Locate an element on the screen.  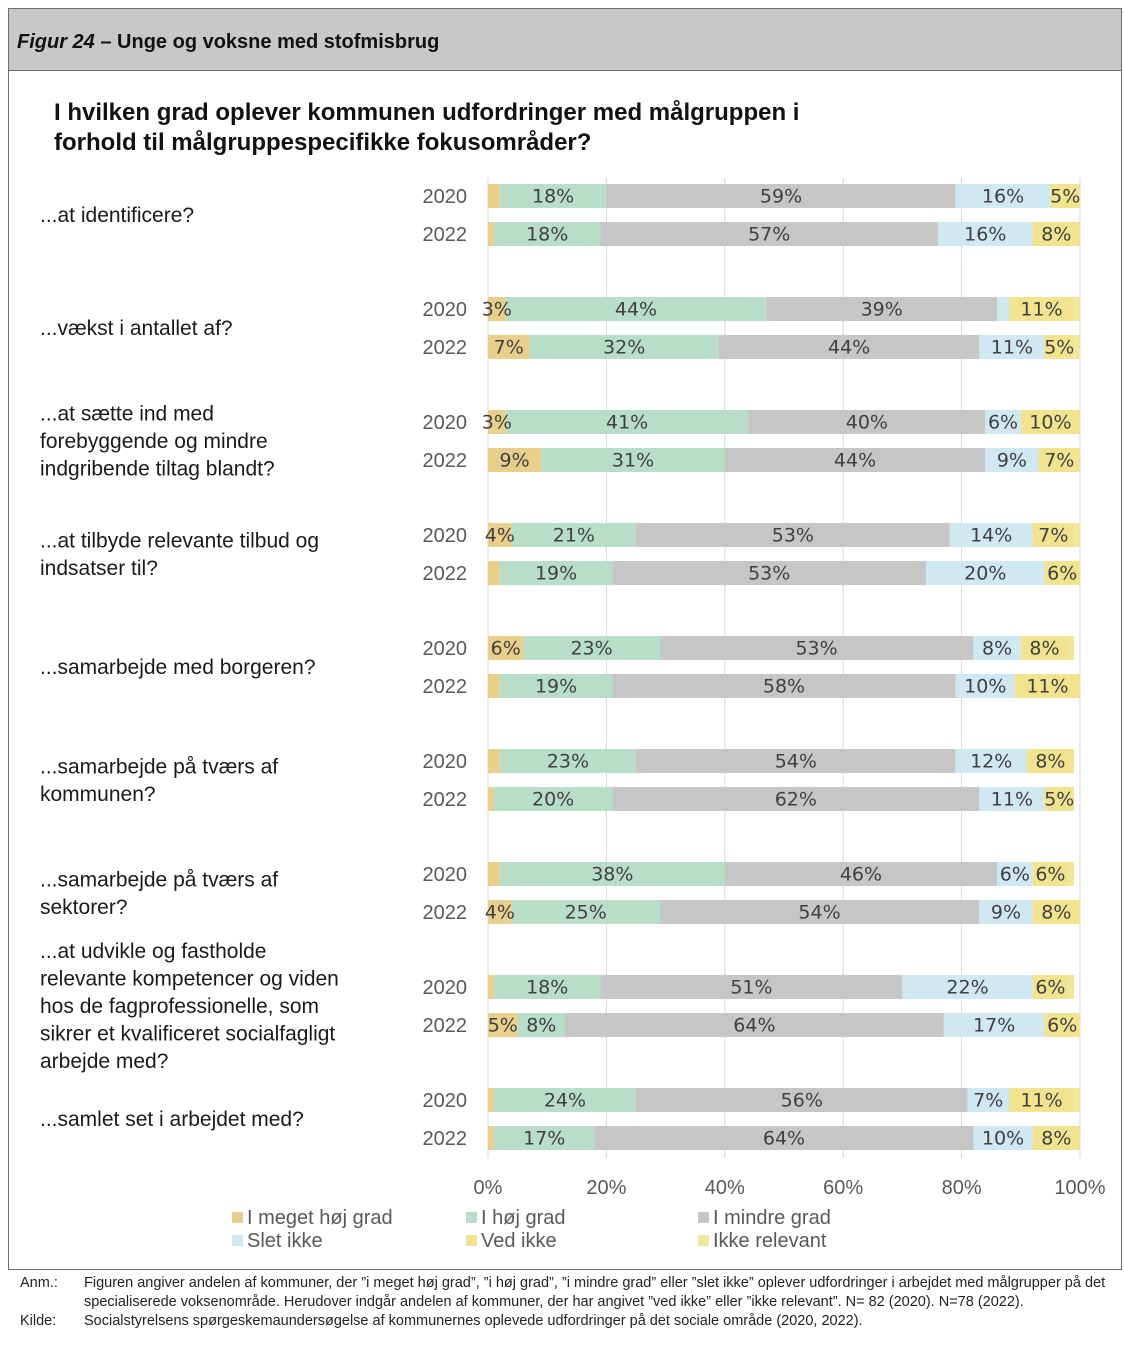
data-label: 23% is located at coordinates (591, 649).